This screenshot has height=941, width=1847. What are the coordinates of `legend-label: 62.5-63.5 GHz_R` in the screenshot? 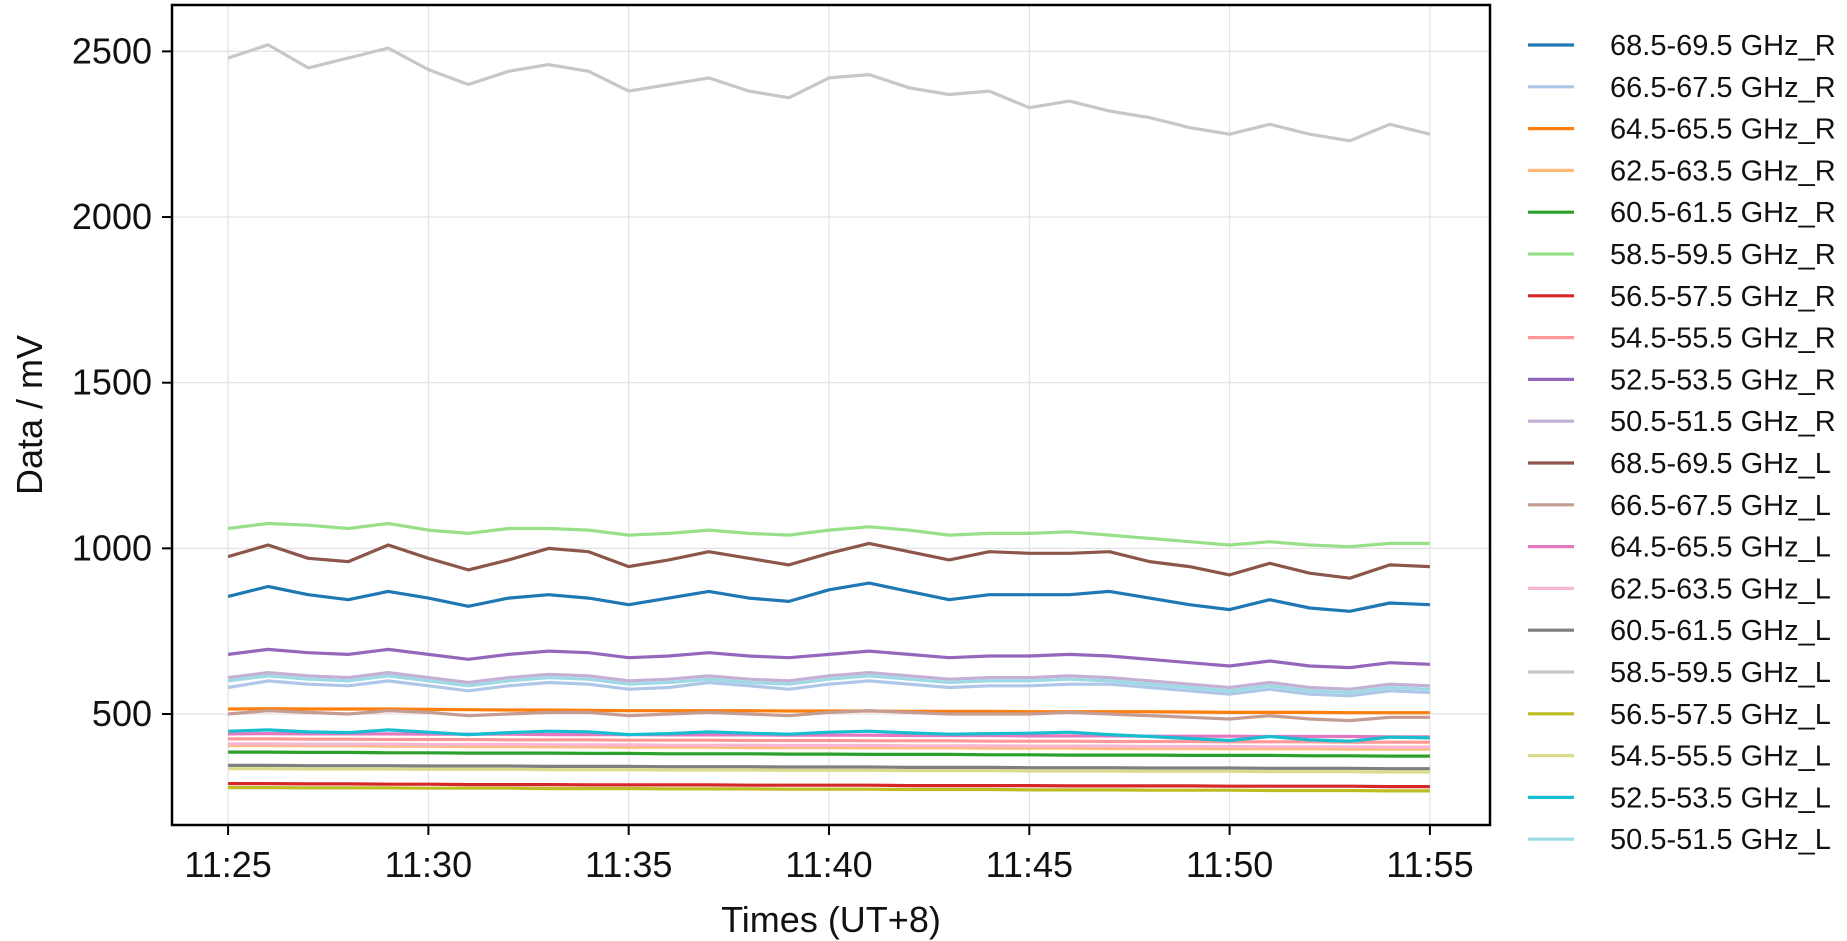 It's located at (1723, 171).